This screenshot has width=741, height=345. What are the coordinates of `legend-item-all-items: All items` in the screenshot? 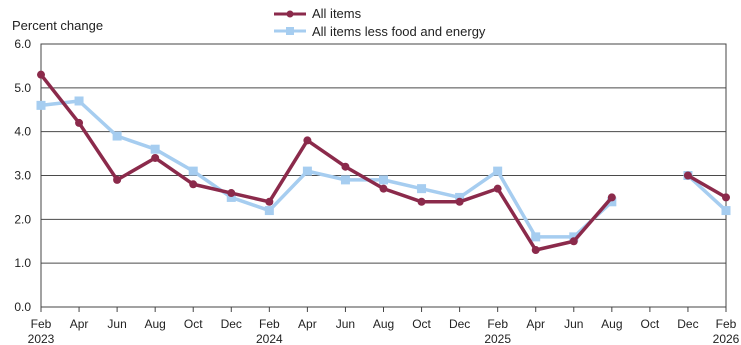 It's located at (318, 13).